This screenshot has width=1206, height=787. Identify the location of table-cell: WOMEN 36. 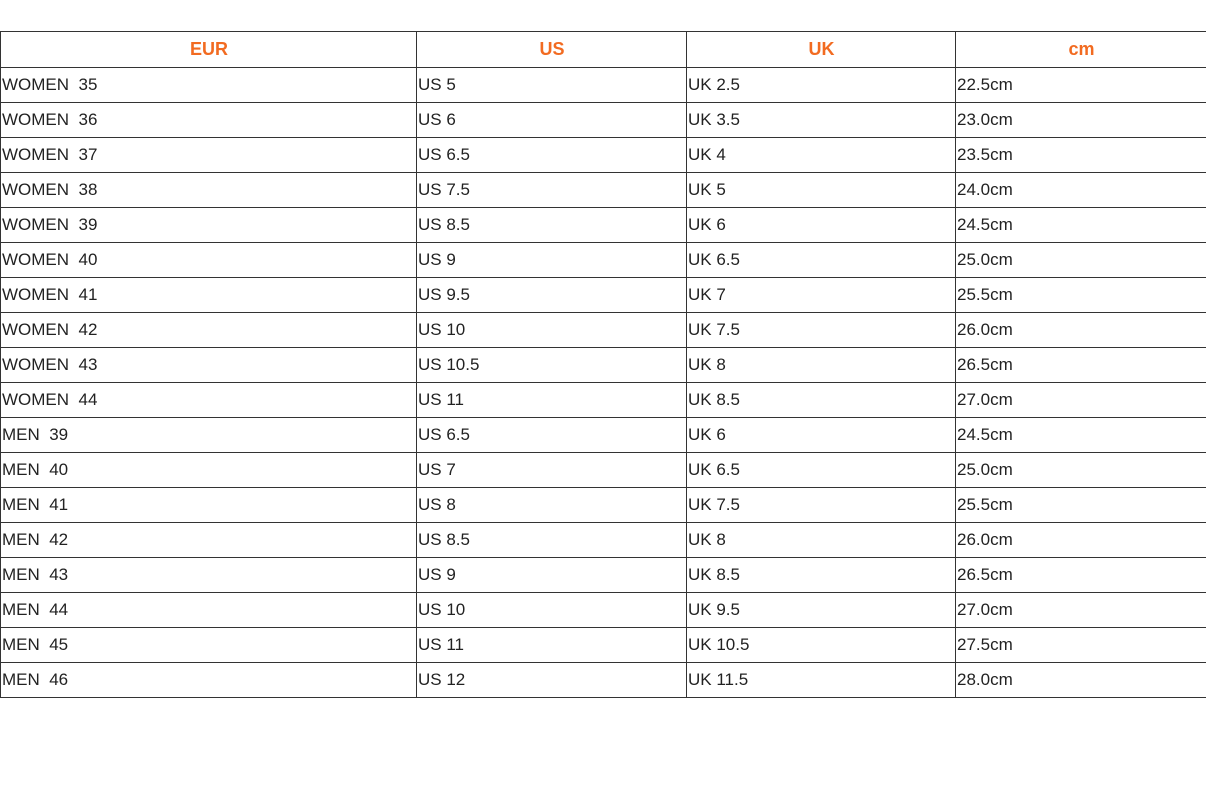
(208, 120).